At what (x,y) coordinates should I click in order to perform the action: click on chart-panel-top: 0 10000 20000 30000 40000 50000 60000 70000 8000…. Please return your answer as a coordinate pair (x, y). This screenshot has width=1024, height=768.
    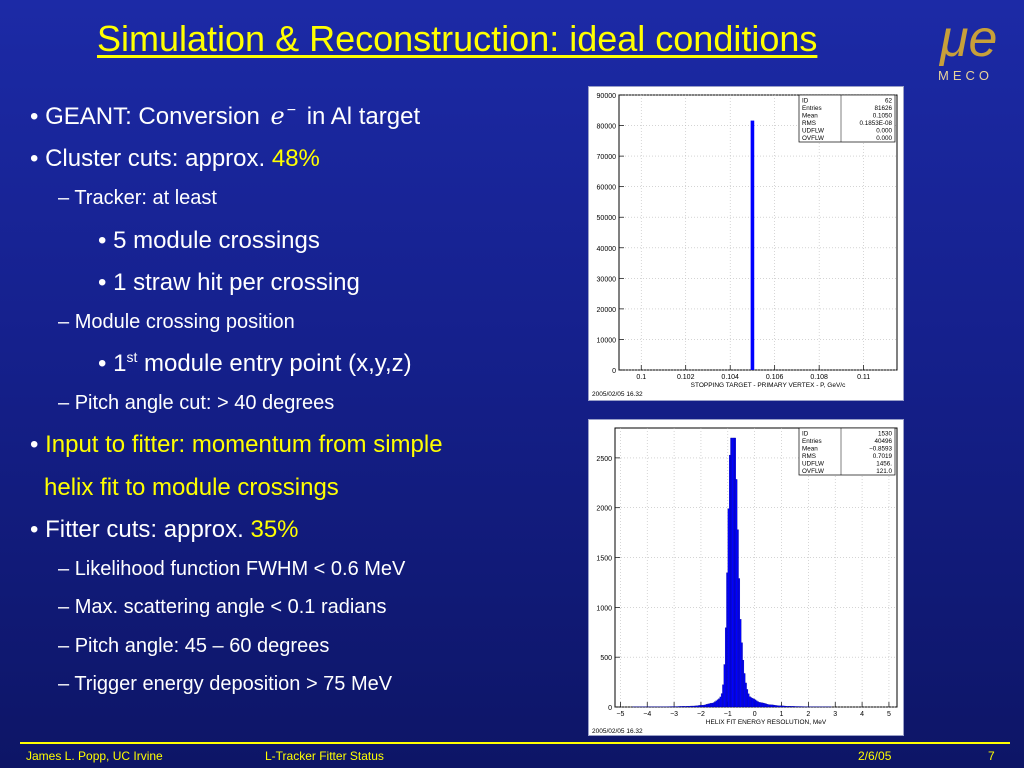
    Looking at the image, I should click on (746, 243).